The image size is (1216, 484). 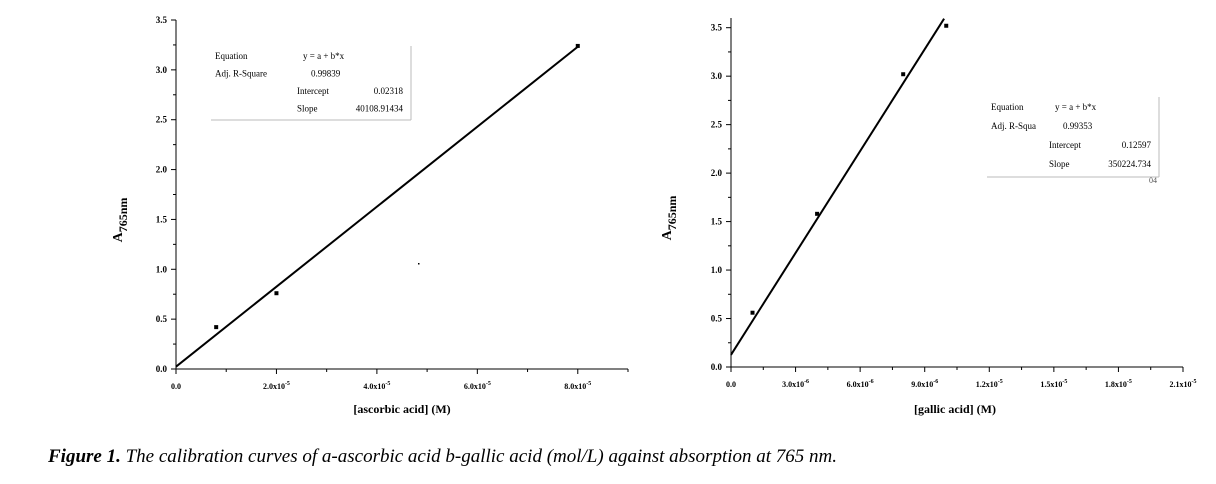 I want to click on x-tick-label: 8.0x10⁻⁵, so click(x=577, y=386).